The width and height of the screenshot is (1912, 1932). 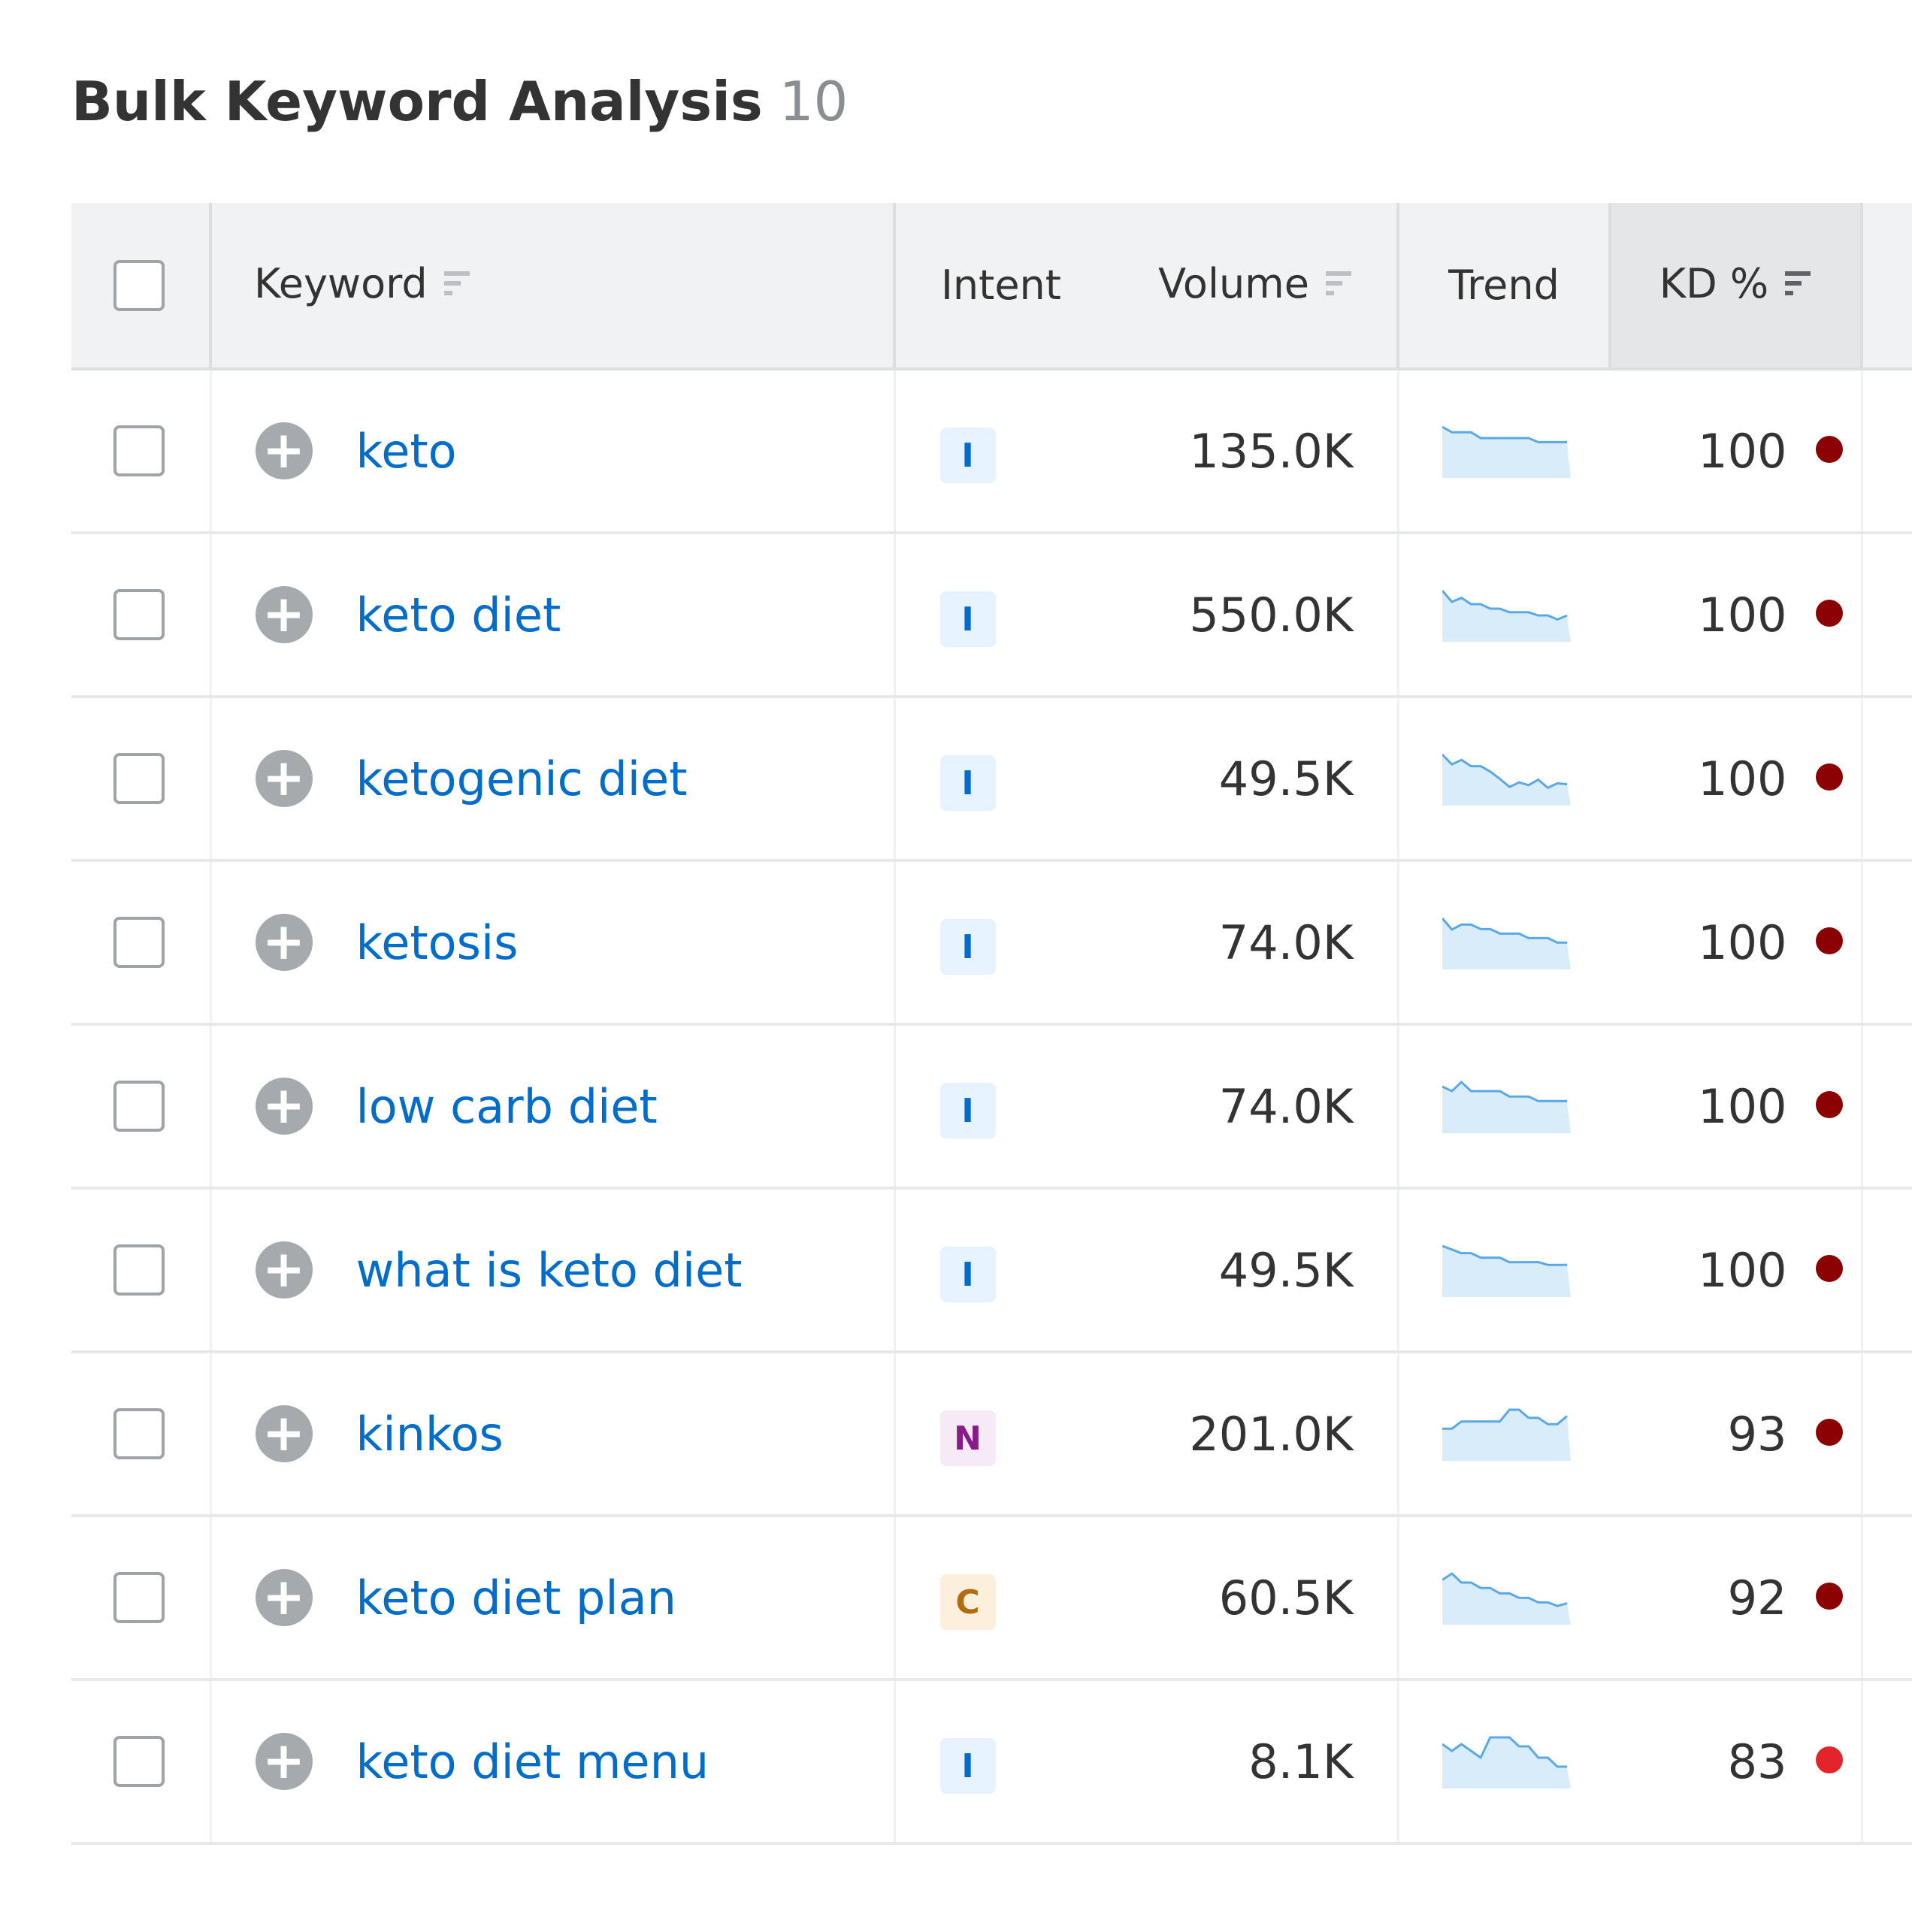 I want to click on keyword-cell: + kinkos, so click(x=551, y=1435).